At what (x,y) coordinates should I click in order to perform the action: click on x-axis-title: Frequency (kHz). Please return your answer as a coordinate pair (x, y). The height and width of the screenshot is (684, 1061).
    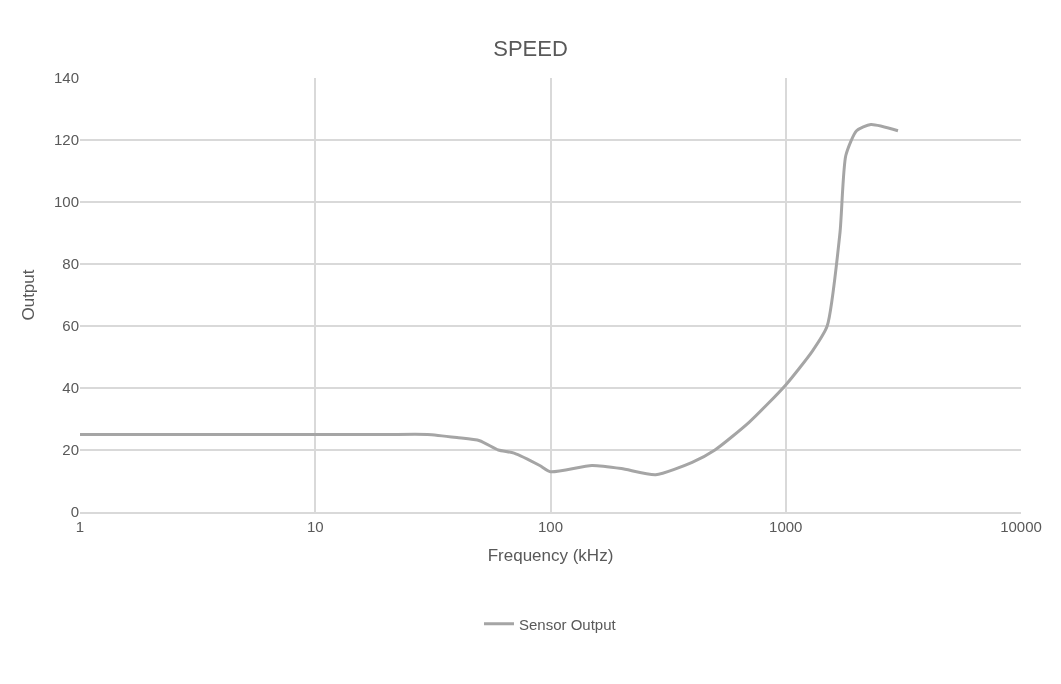
    Looking at the image, I should click on (550, 555).